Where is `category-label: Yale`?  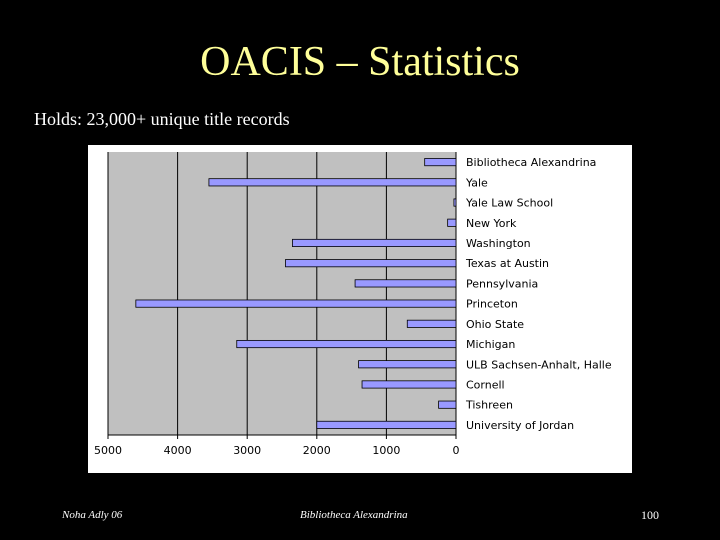 category-label: Yale is located at coordinates (476, 182).